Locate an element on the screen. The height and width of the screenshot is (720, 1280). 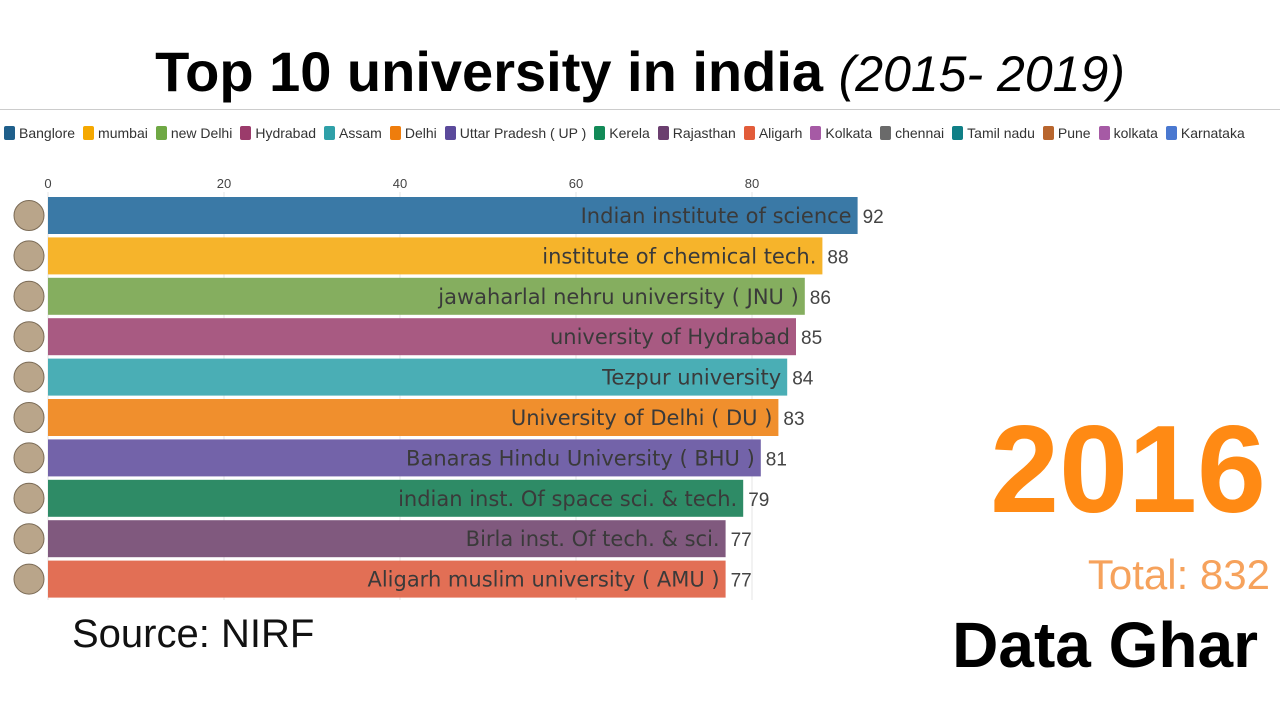
divider is located at coordinates (640, 109).